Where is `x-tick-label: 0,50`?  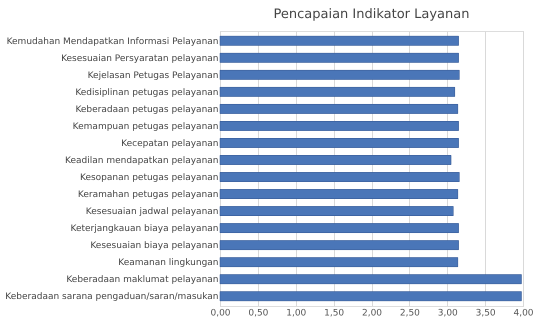
x-tick-label: 0,50 is located at coordinates (258, 313).